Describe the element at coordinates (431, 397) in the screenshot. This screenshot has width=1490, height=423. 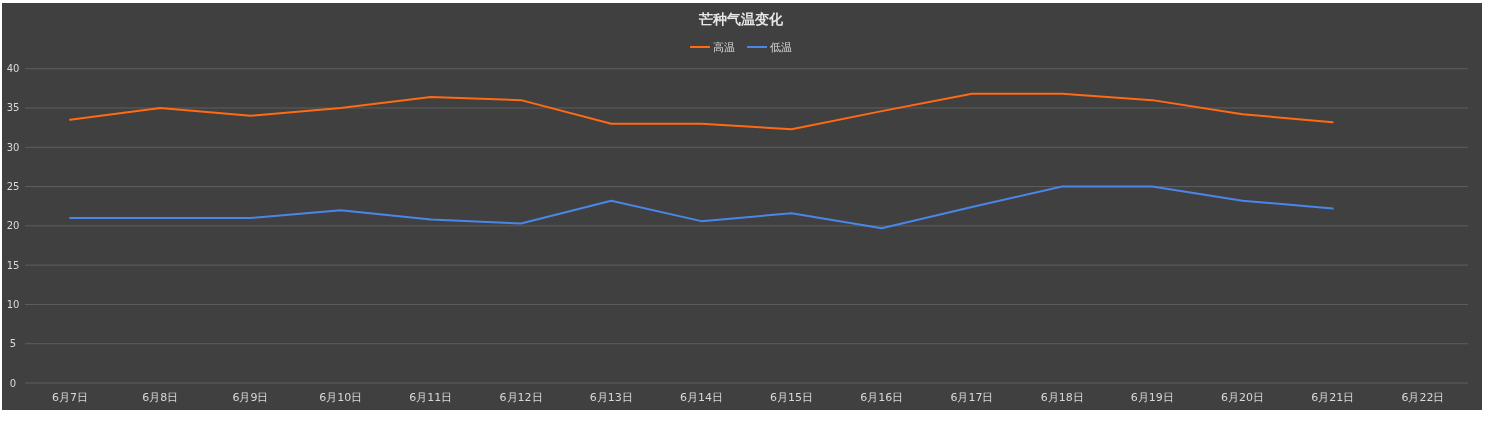
I see `x-tick-label: 6月11日` at that location.